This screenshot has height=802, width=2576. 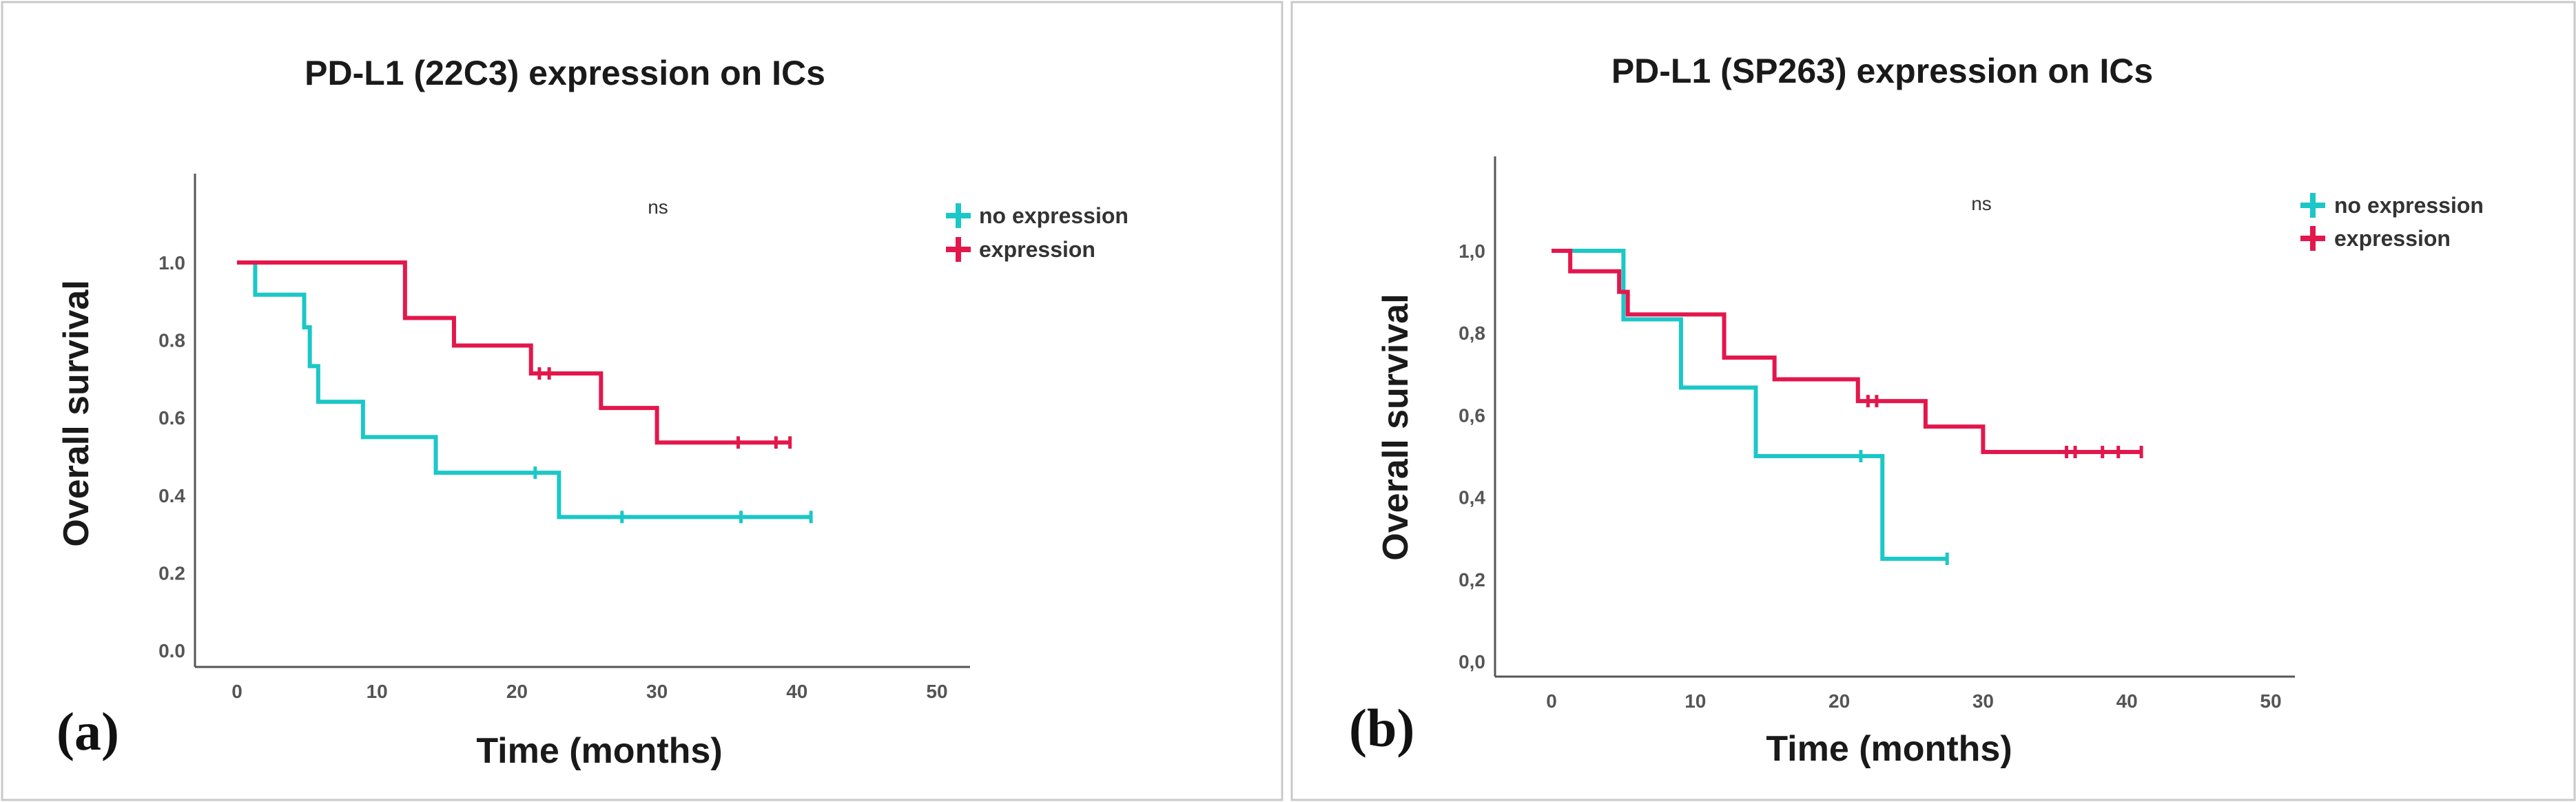 What do you see at coordinates (1472, 497) in the screenshot?
I see `y-tick-label: 0,4` at bounding box center [1472, 497].